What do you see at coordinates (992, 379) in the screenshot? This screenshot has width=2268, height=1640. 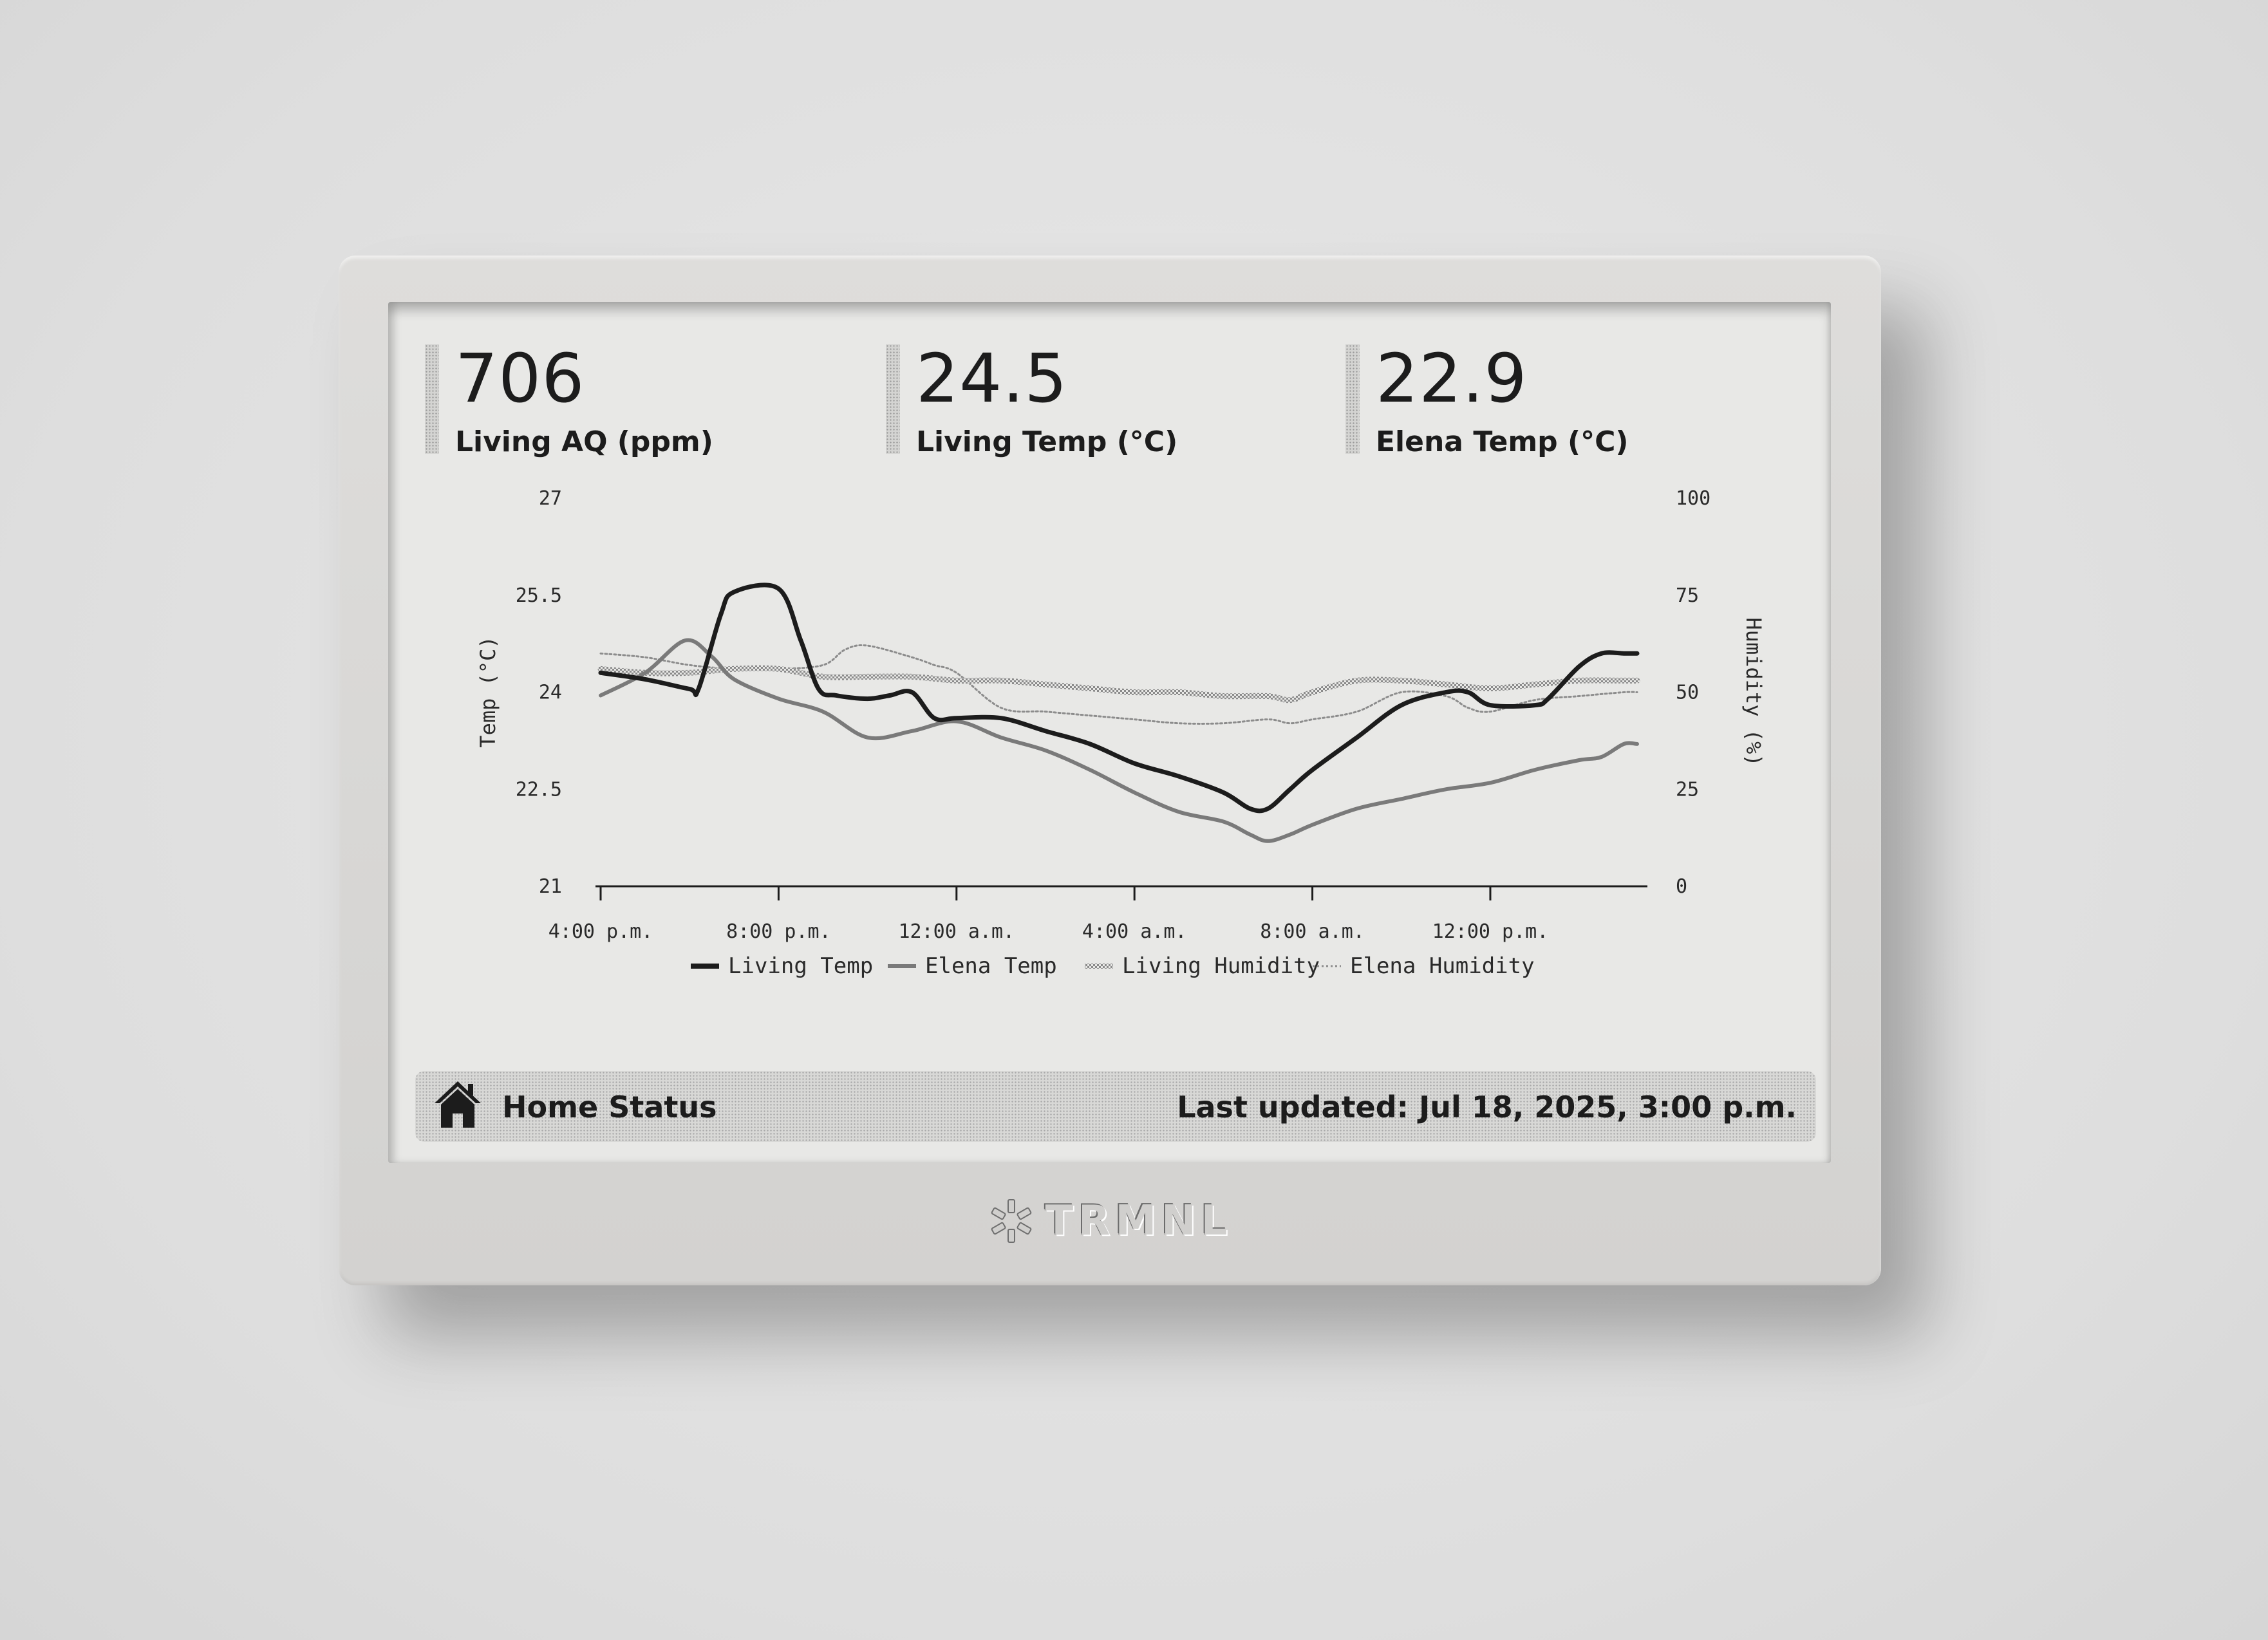 I see `metric-value: 24.5` at bounding box center [992, 379].